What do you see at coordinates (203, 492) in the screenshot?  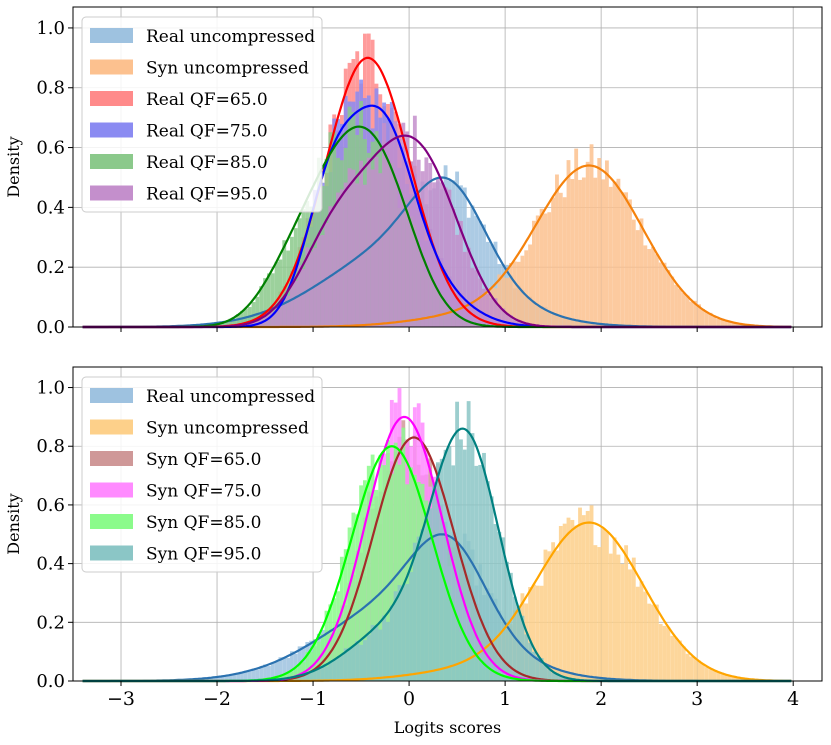 I see `legend-label: Syn QF=75.0` at bounding box center [203, 492].